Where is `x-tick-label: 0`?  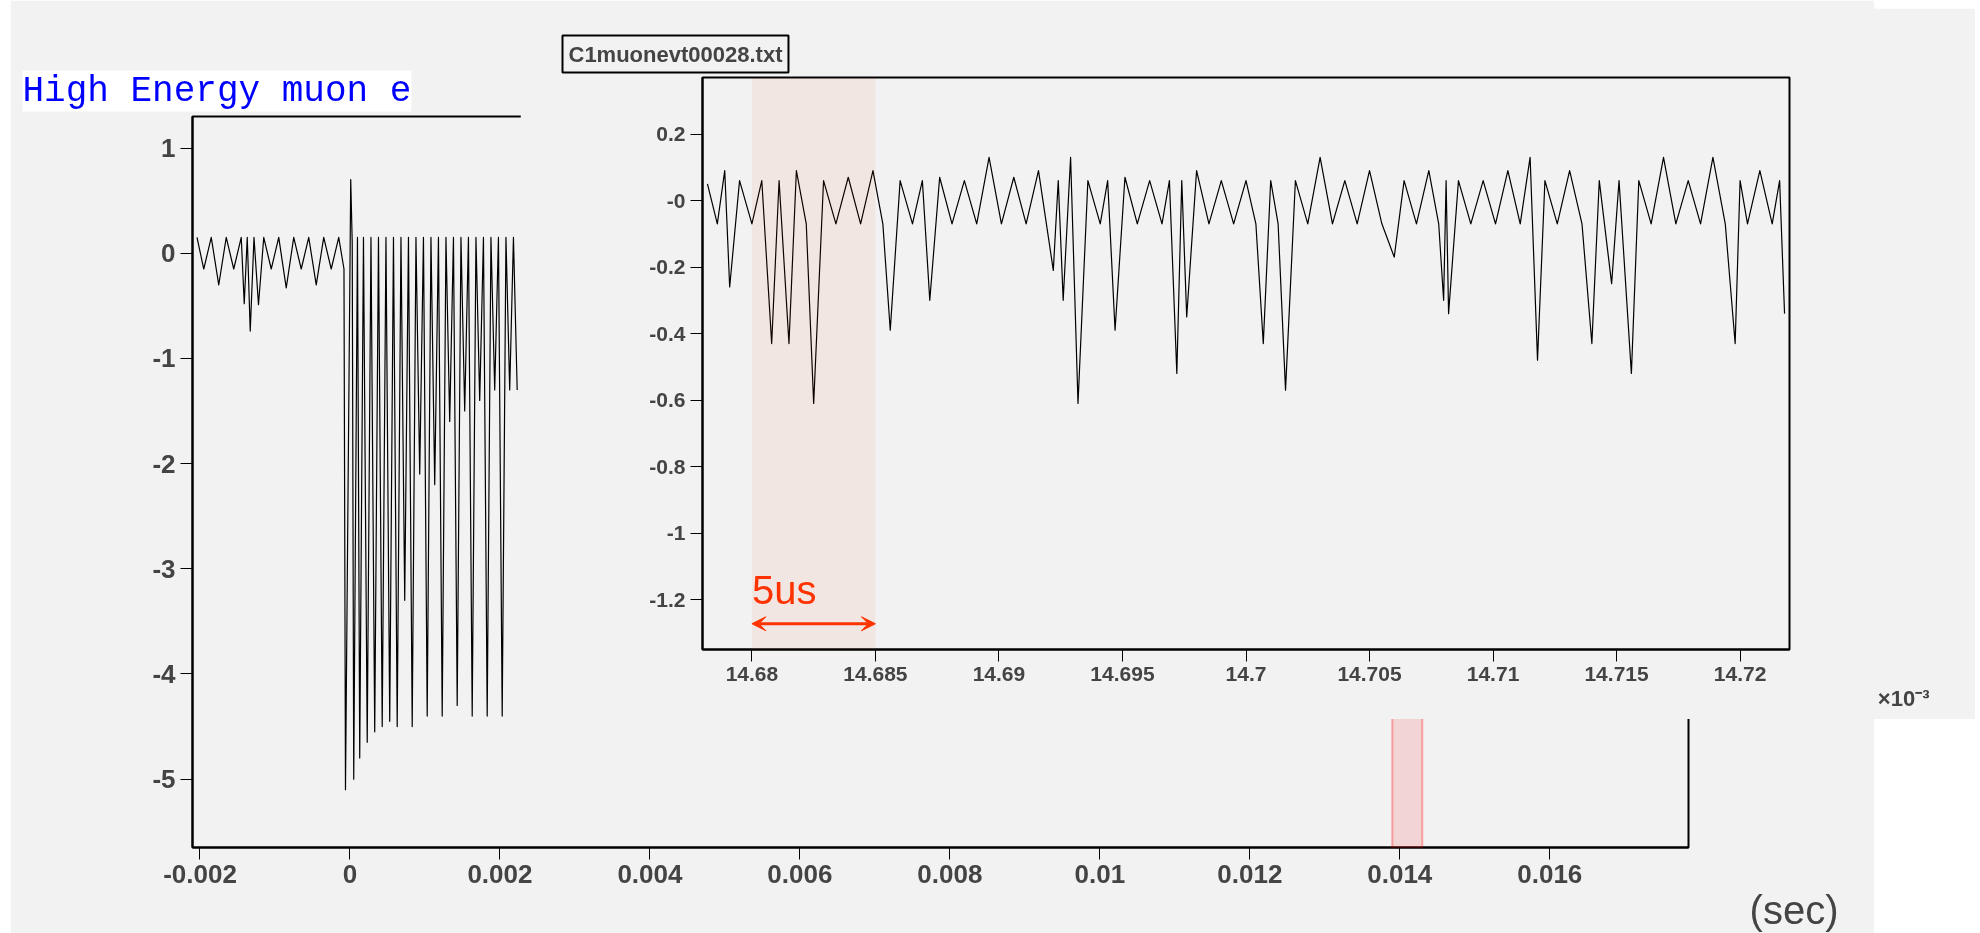 x-tick-label: 0 is located at coordinates (350, 873).